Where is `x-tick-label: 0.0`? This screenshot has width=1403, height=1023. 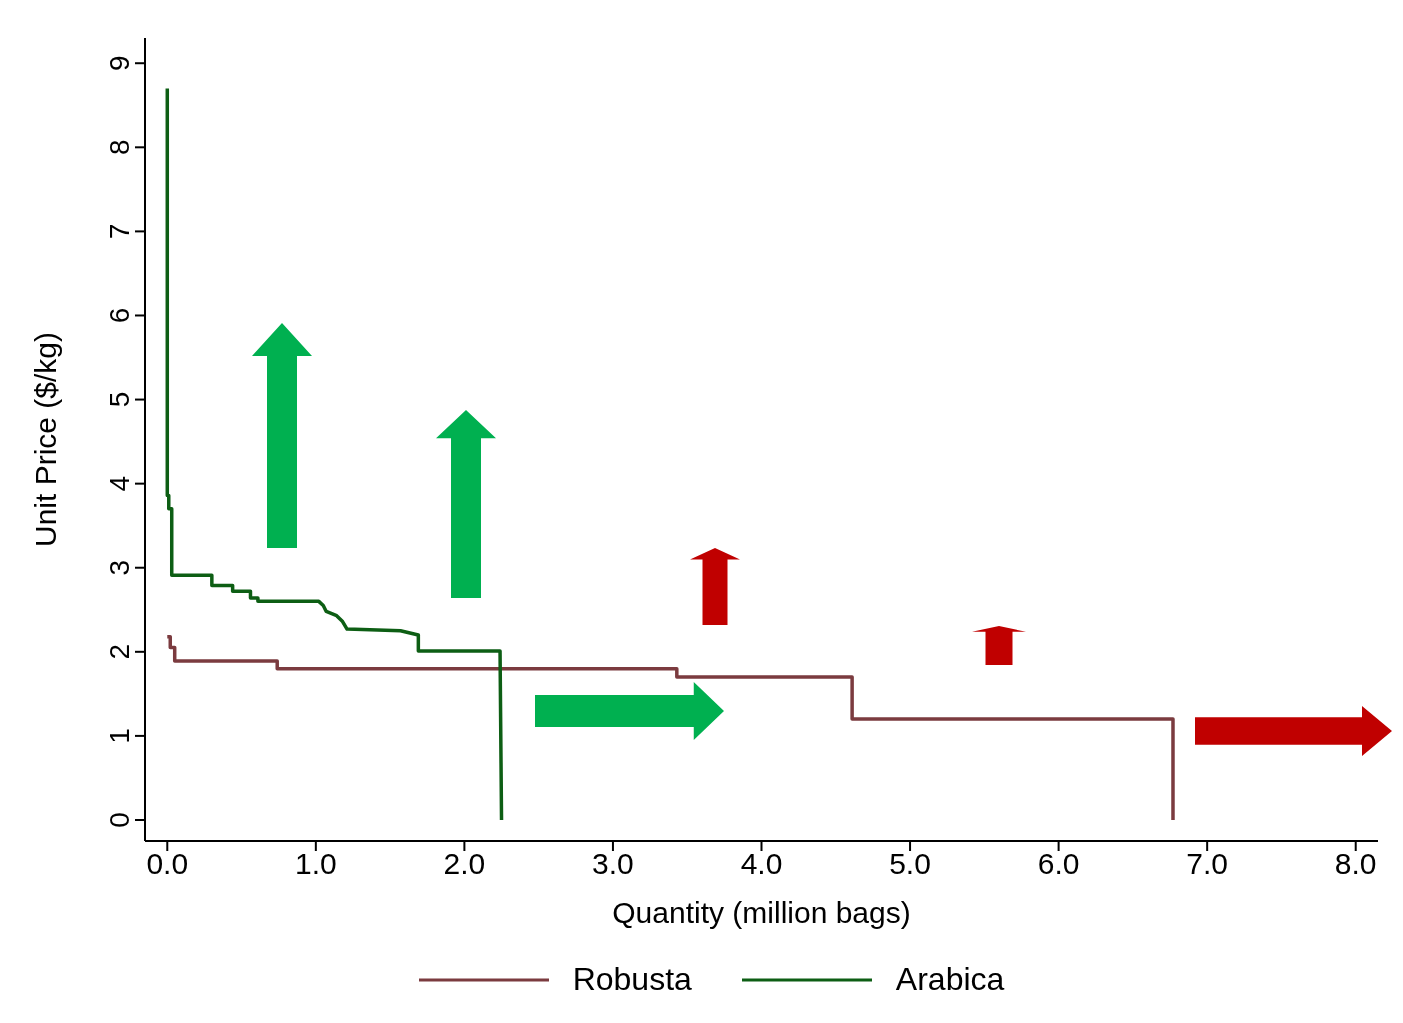 x-tick-label: 0.0 is located at coordinates (167, 864).